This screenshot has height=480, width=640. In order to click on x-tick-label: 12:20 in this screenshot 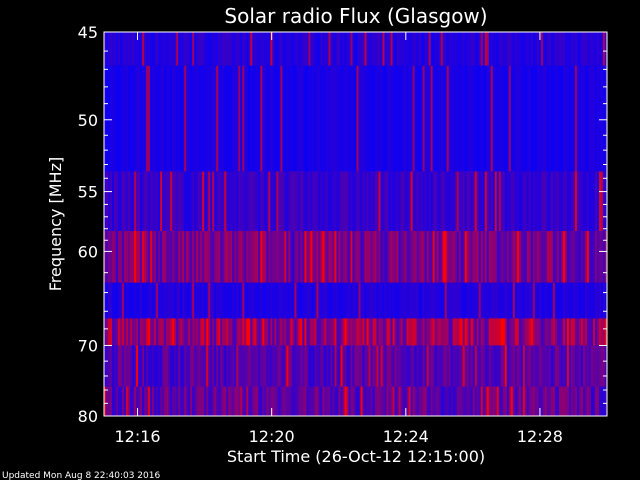, I will do `click(272, 436)`.